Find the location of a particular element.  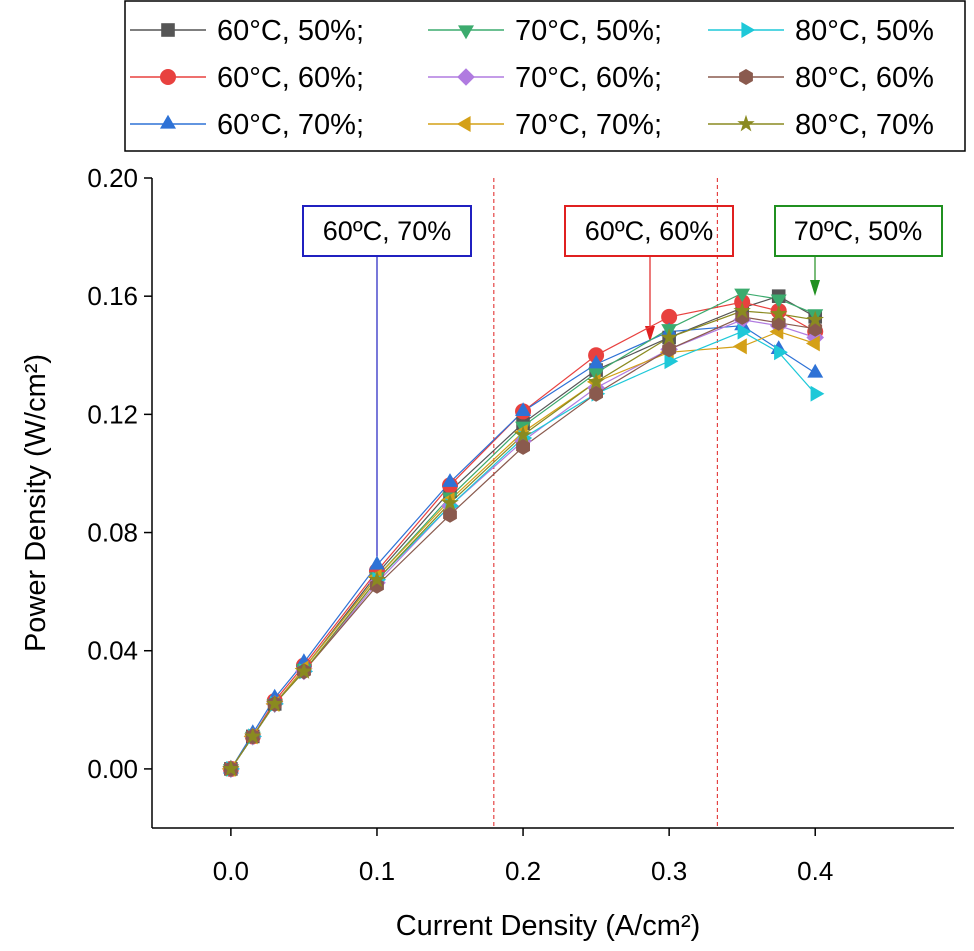

x-tick-label: 0.1 is located at coordinates (377, 871).